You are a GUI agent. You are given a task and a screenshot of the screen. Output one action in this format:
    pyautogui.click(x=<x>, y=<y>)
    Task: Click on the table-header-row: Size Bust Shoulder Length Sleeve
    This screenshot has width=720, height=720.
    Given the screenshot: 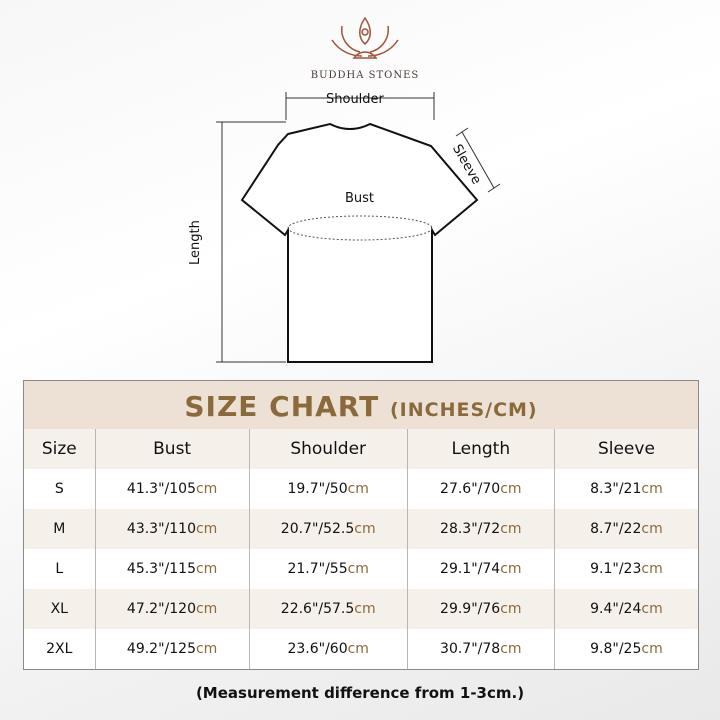 What is the action you would take?
    pyautogui.click(x=361, y=449)
    